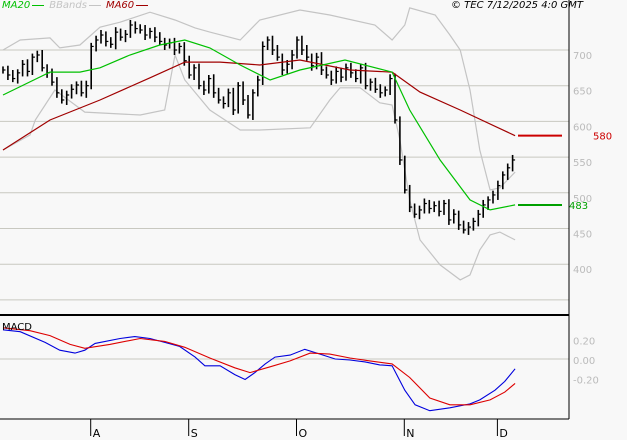  Describe the element at coordinates (68, 5) in the screenshot. I see `legend-bbands: BBands` at that location.